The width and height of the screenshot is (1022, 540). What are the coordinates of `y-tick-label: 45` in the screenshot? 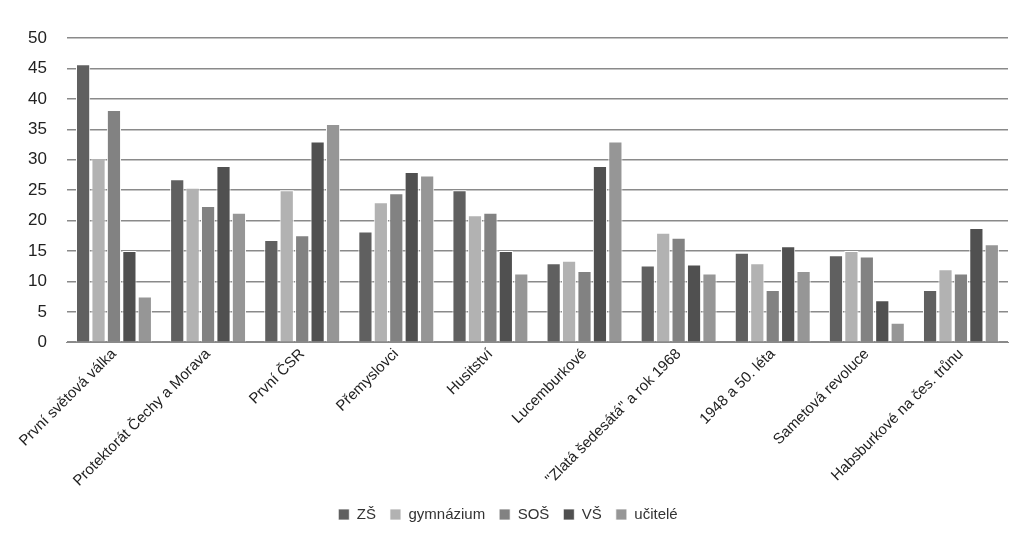 It's located at (37, 68).